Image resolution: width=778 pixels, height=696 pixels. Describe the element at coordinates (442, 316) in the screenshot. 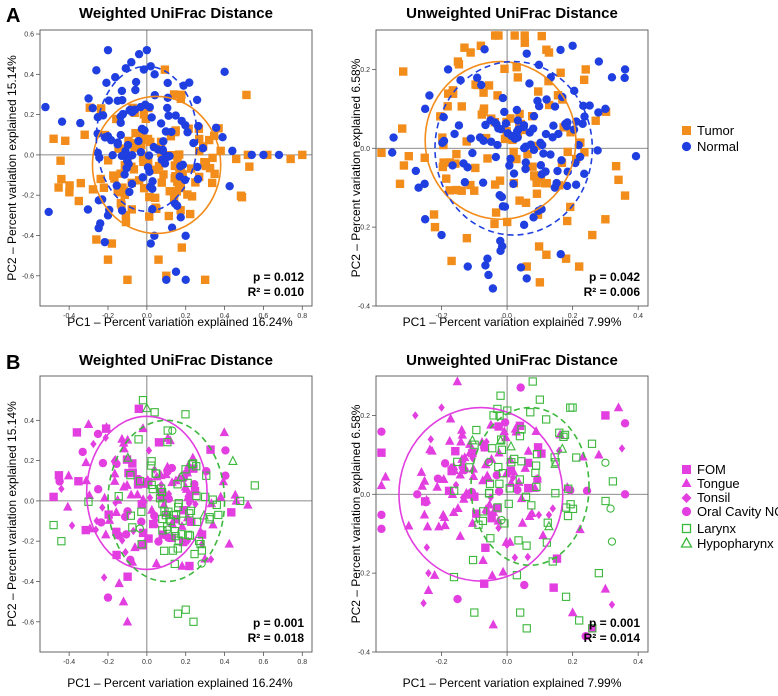

I see `x-tick-label: -0.2` at that location.